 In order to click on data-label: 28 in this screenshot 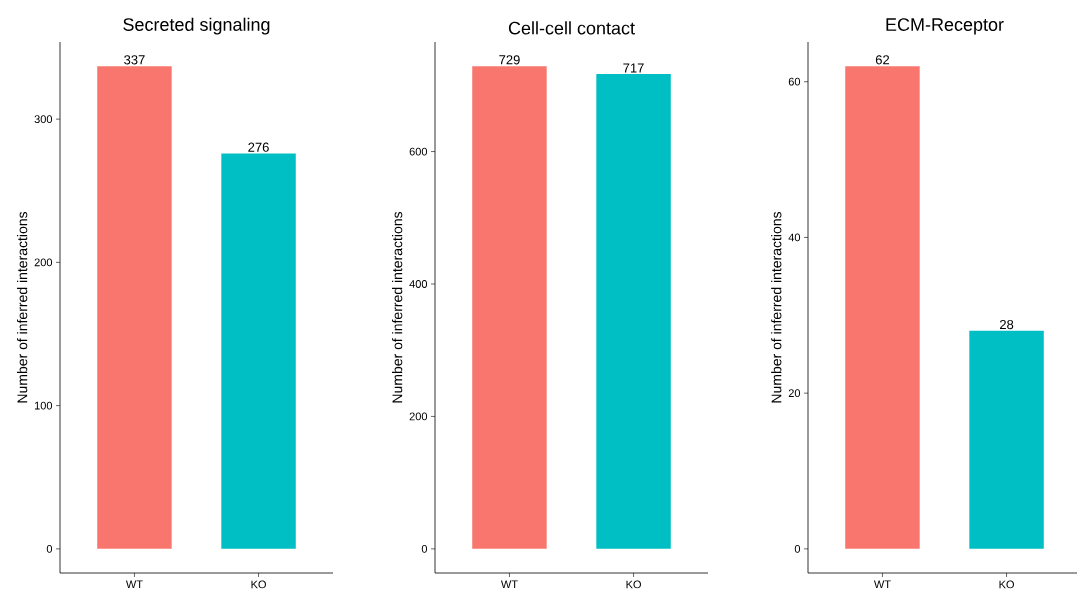, I will do `click(1006, 324)`.